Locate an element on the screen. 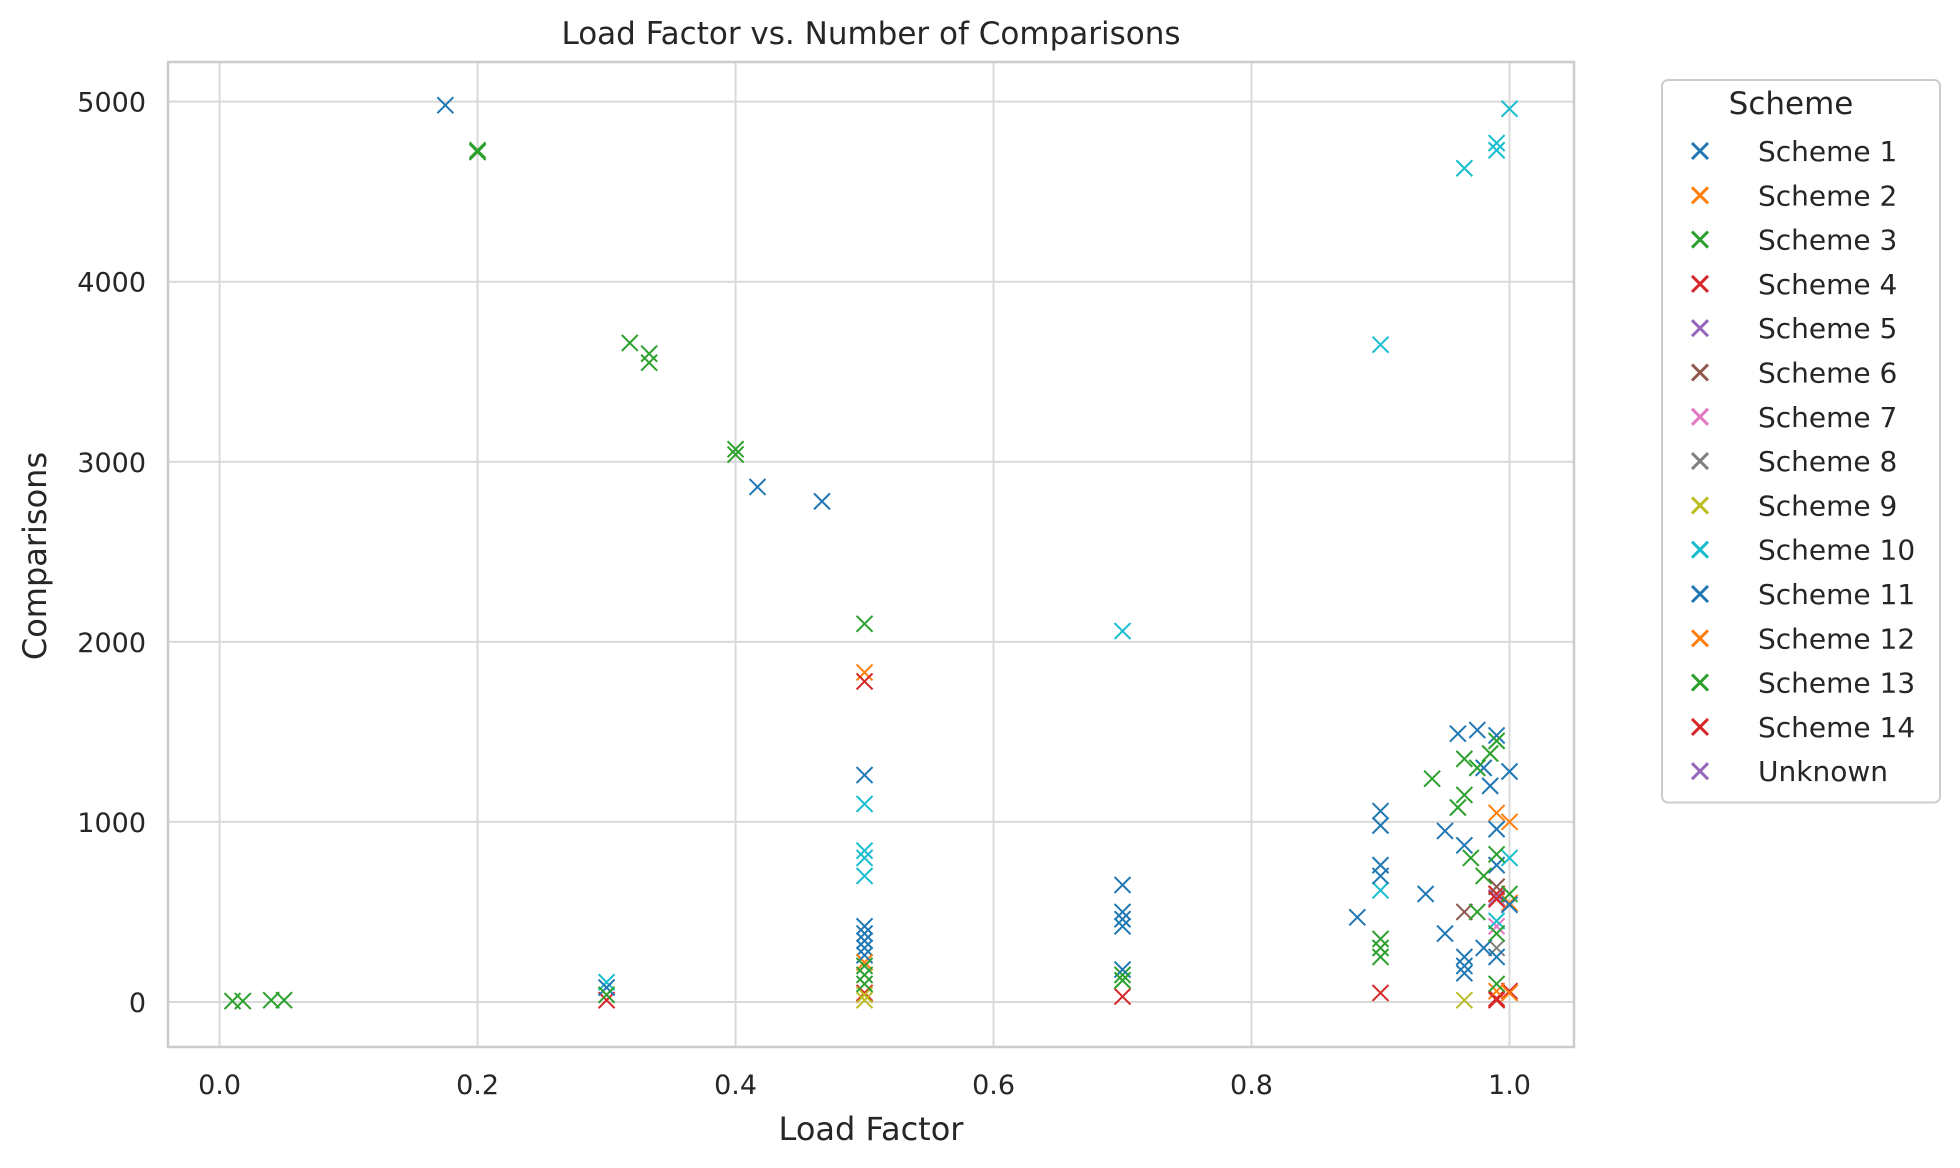 The image size is (1960, 1168). y-axis-label: Comparisons is located at coordinates (35, 556).